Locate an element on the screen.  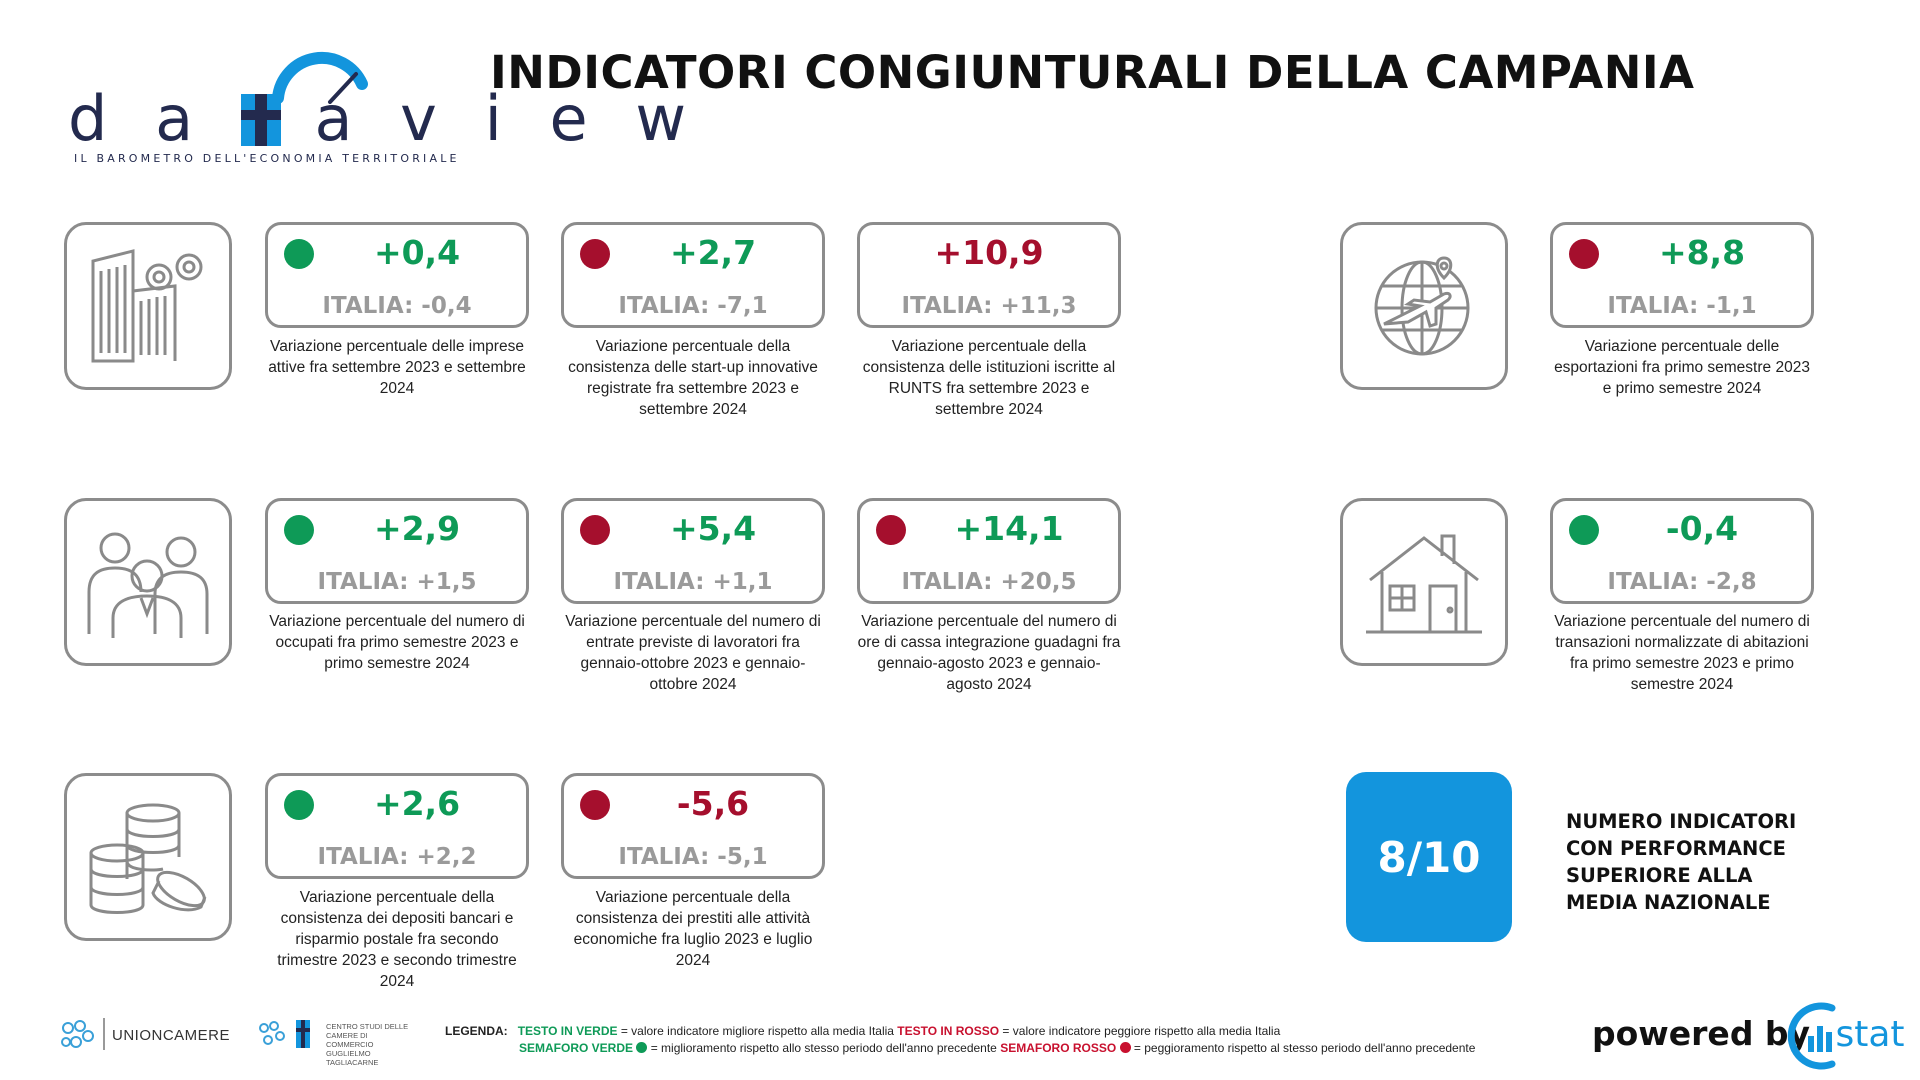
istat-wordmark: .stat is located at coordinates (1864, 1034).